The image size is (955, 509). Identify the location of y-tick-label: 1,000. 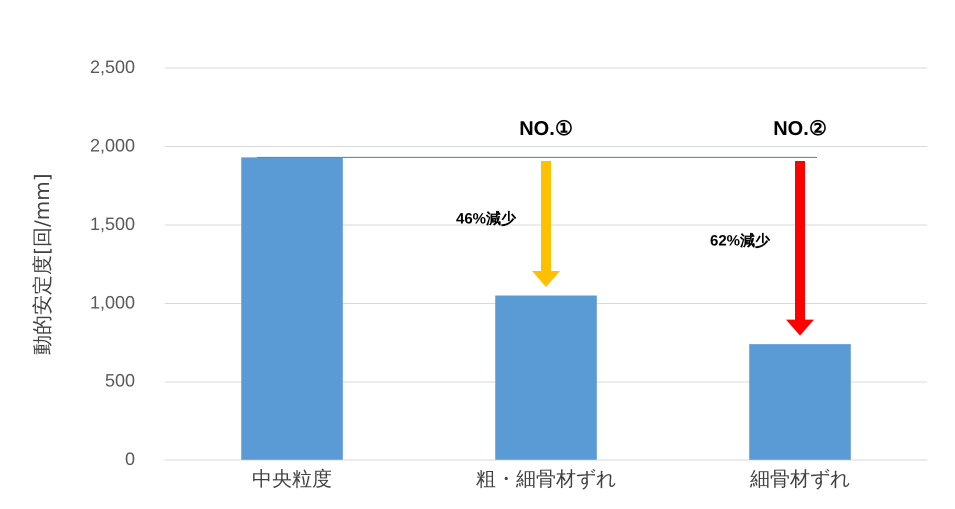
(113, 302).